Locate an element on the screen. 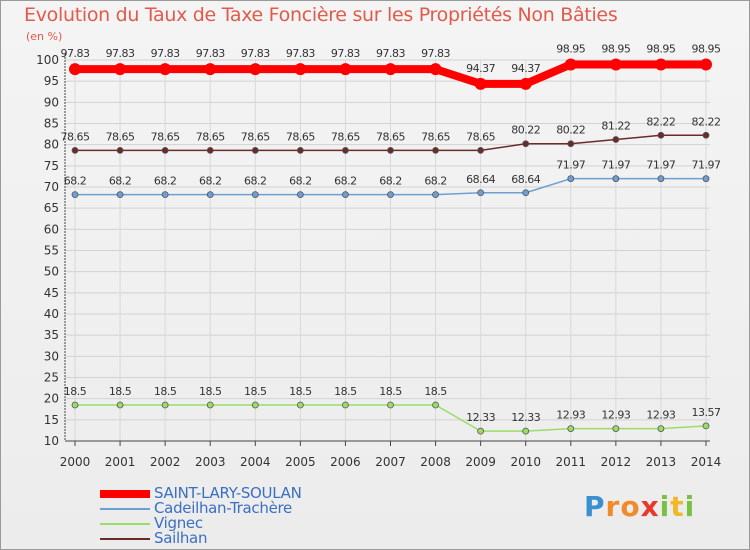 The width and height of the screenshot is (750, 550). data-label-saint-lary-soulan-2011: 98.95 is located at coordinates (570, 48).